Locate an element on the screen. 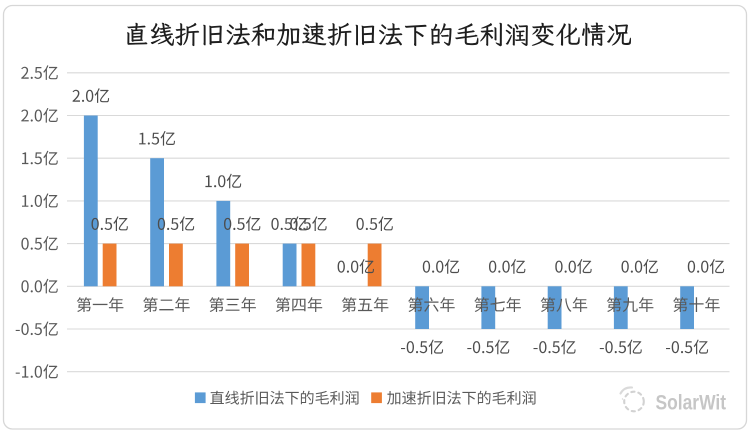 The image size is (753, 436). svg-text: SolarWit is located at coordinates (691, 402).